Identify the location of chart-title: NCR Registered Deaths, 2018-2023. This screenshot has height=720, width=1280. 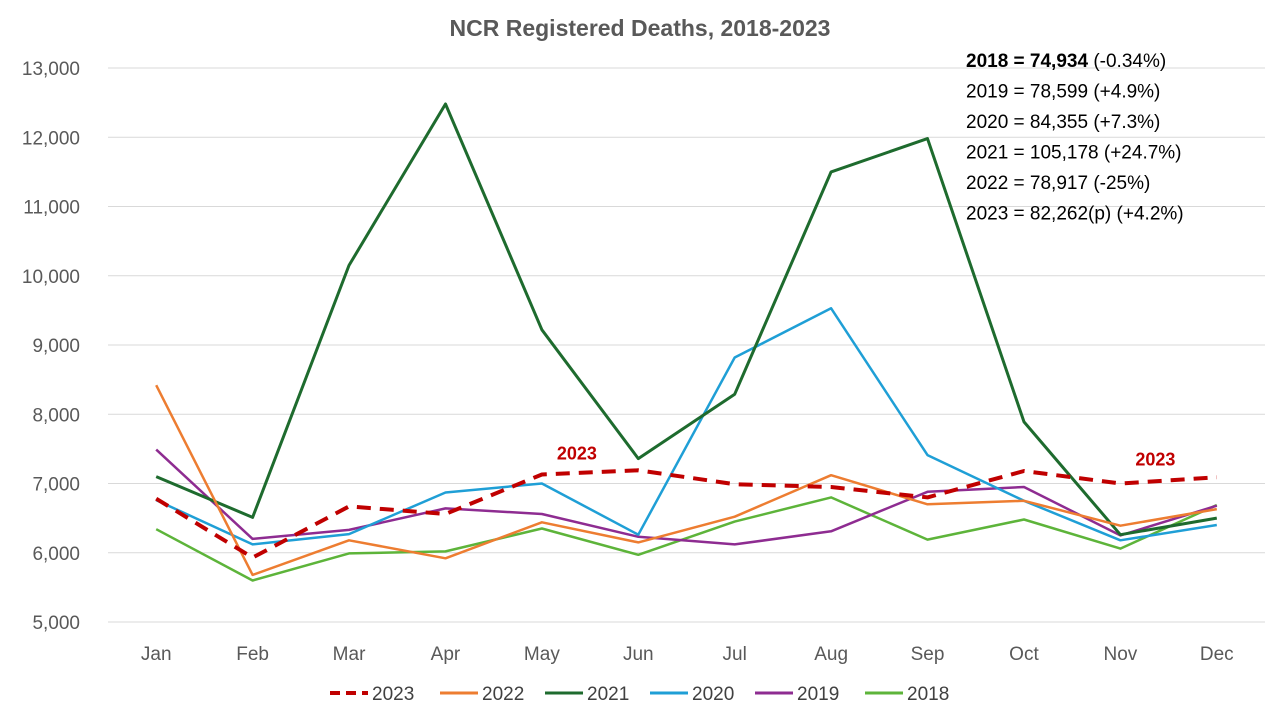
(640, 28).